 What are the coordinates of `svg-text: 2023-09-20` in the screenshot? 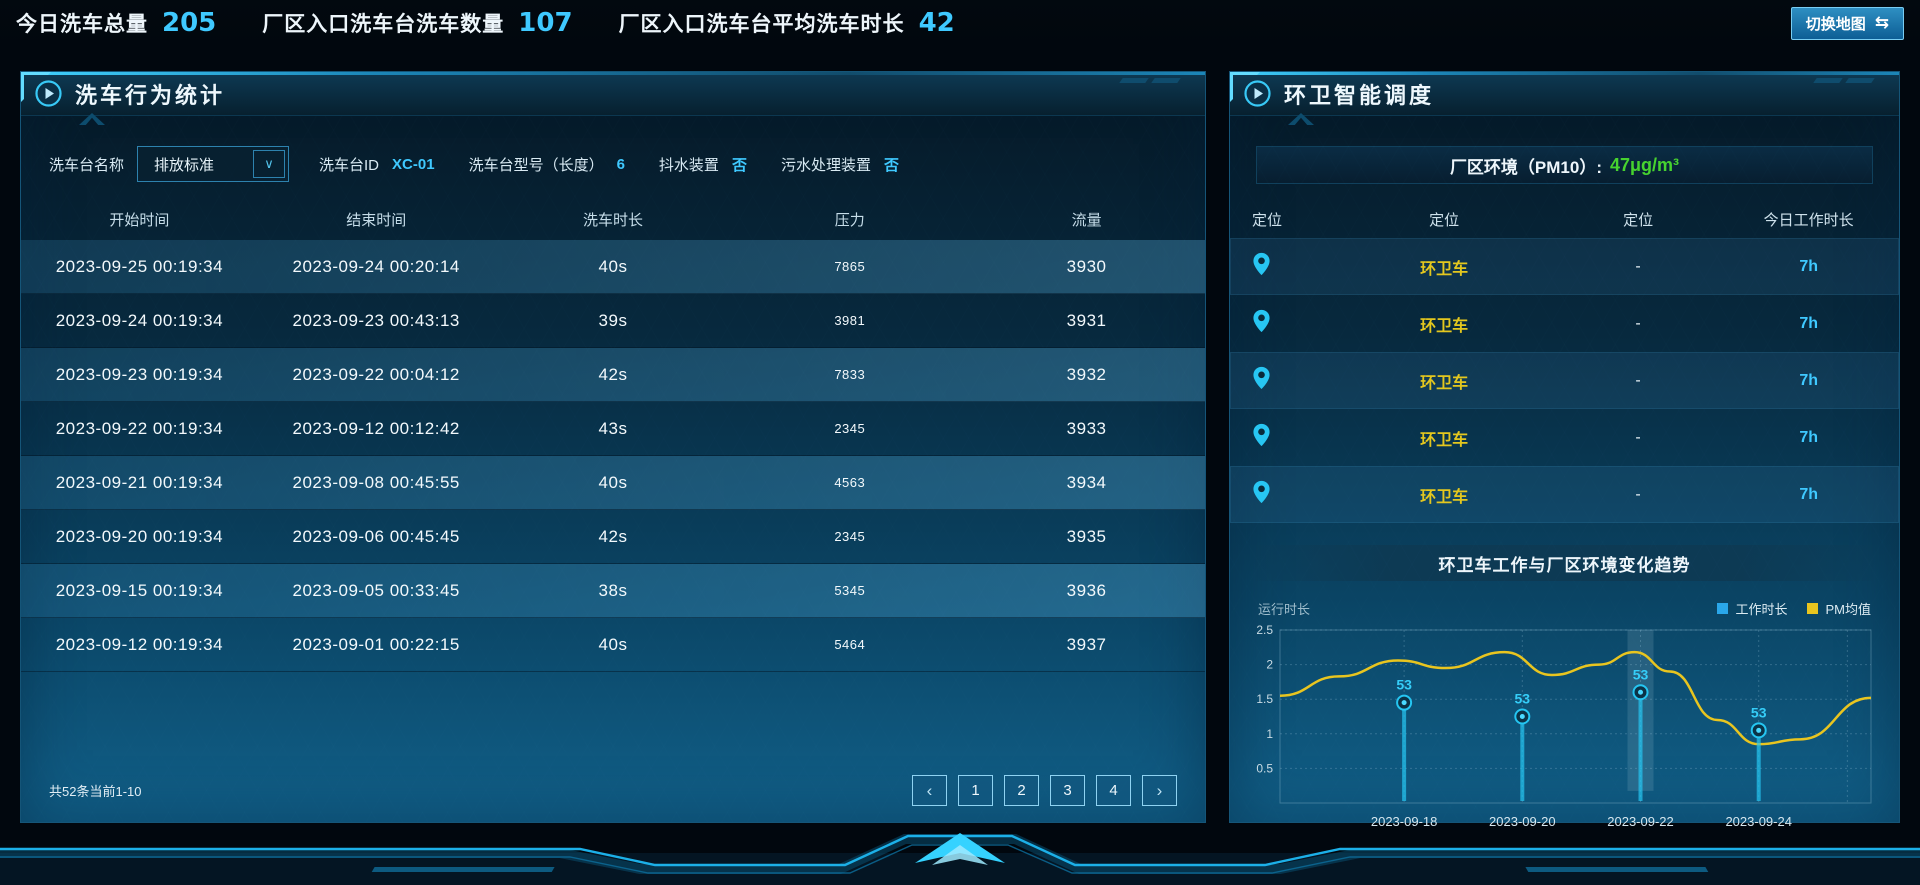 It's located at (1522, 821).